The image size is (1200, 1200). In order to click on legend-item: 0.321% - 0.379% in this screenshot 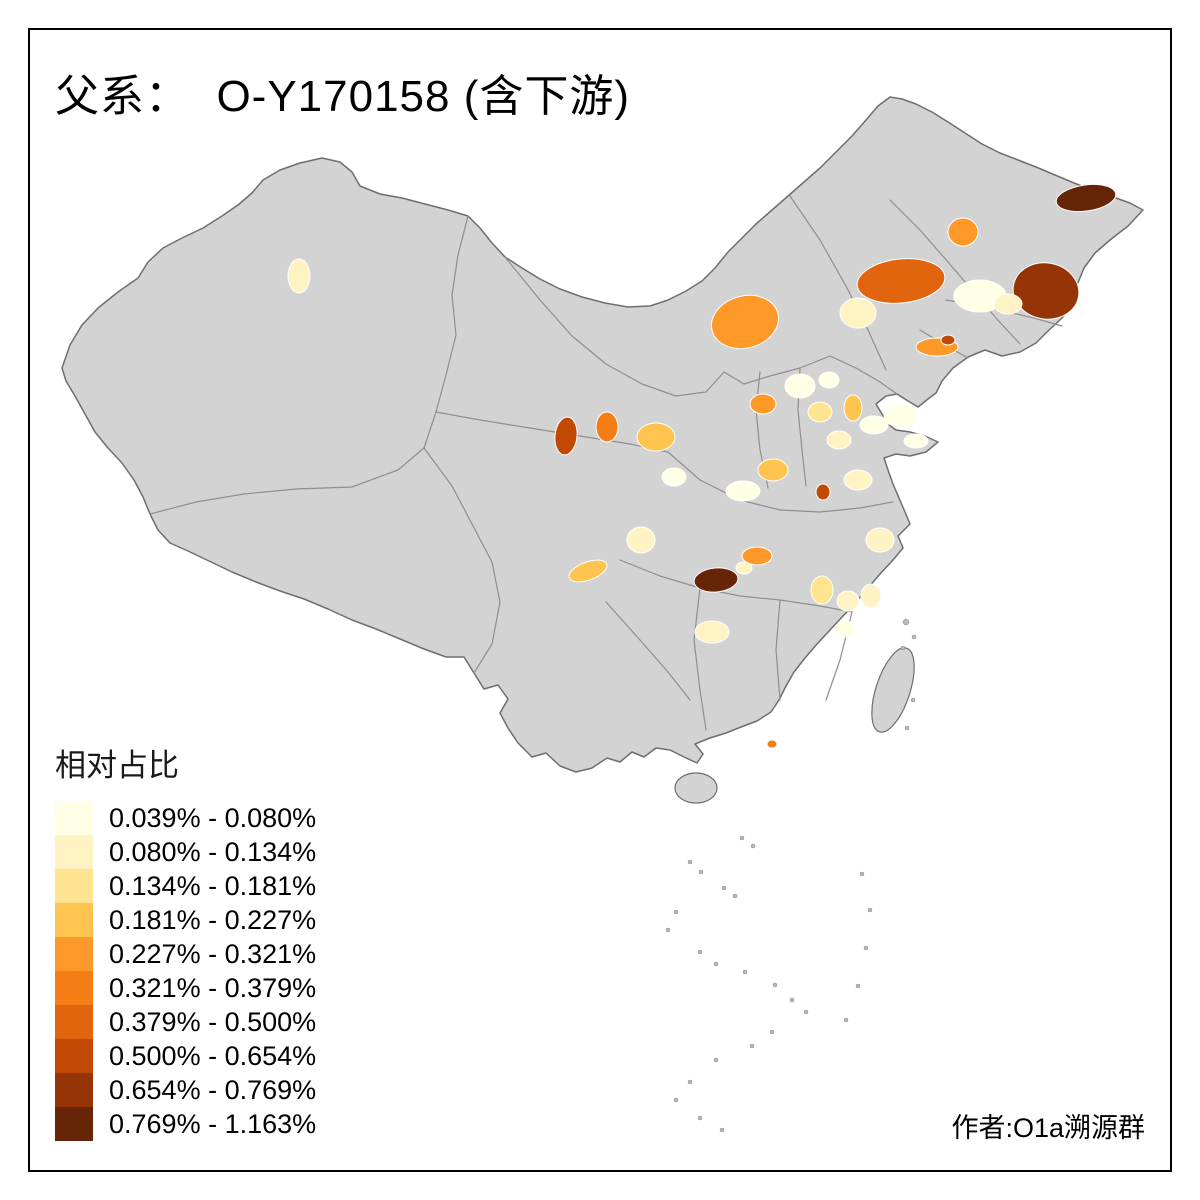, I will do `click(185, 988)`.